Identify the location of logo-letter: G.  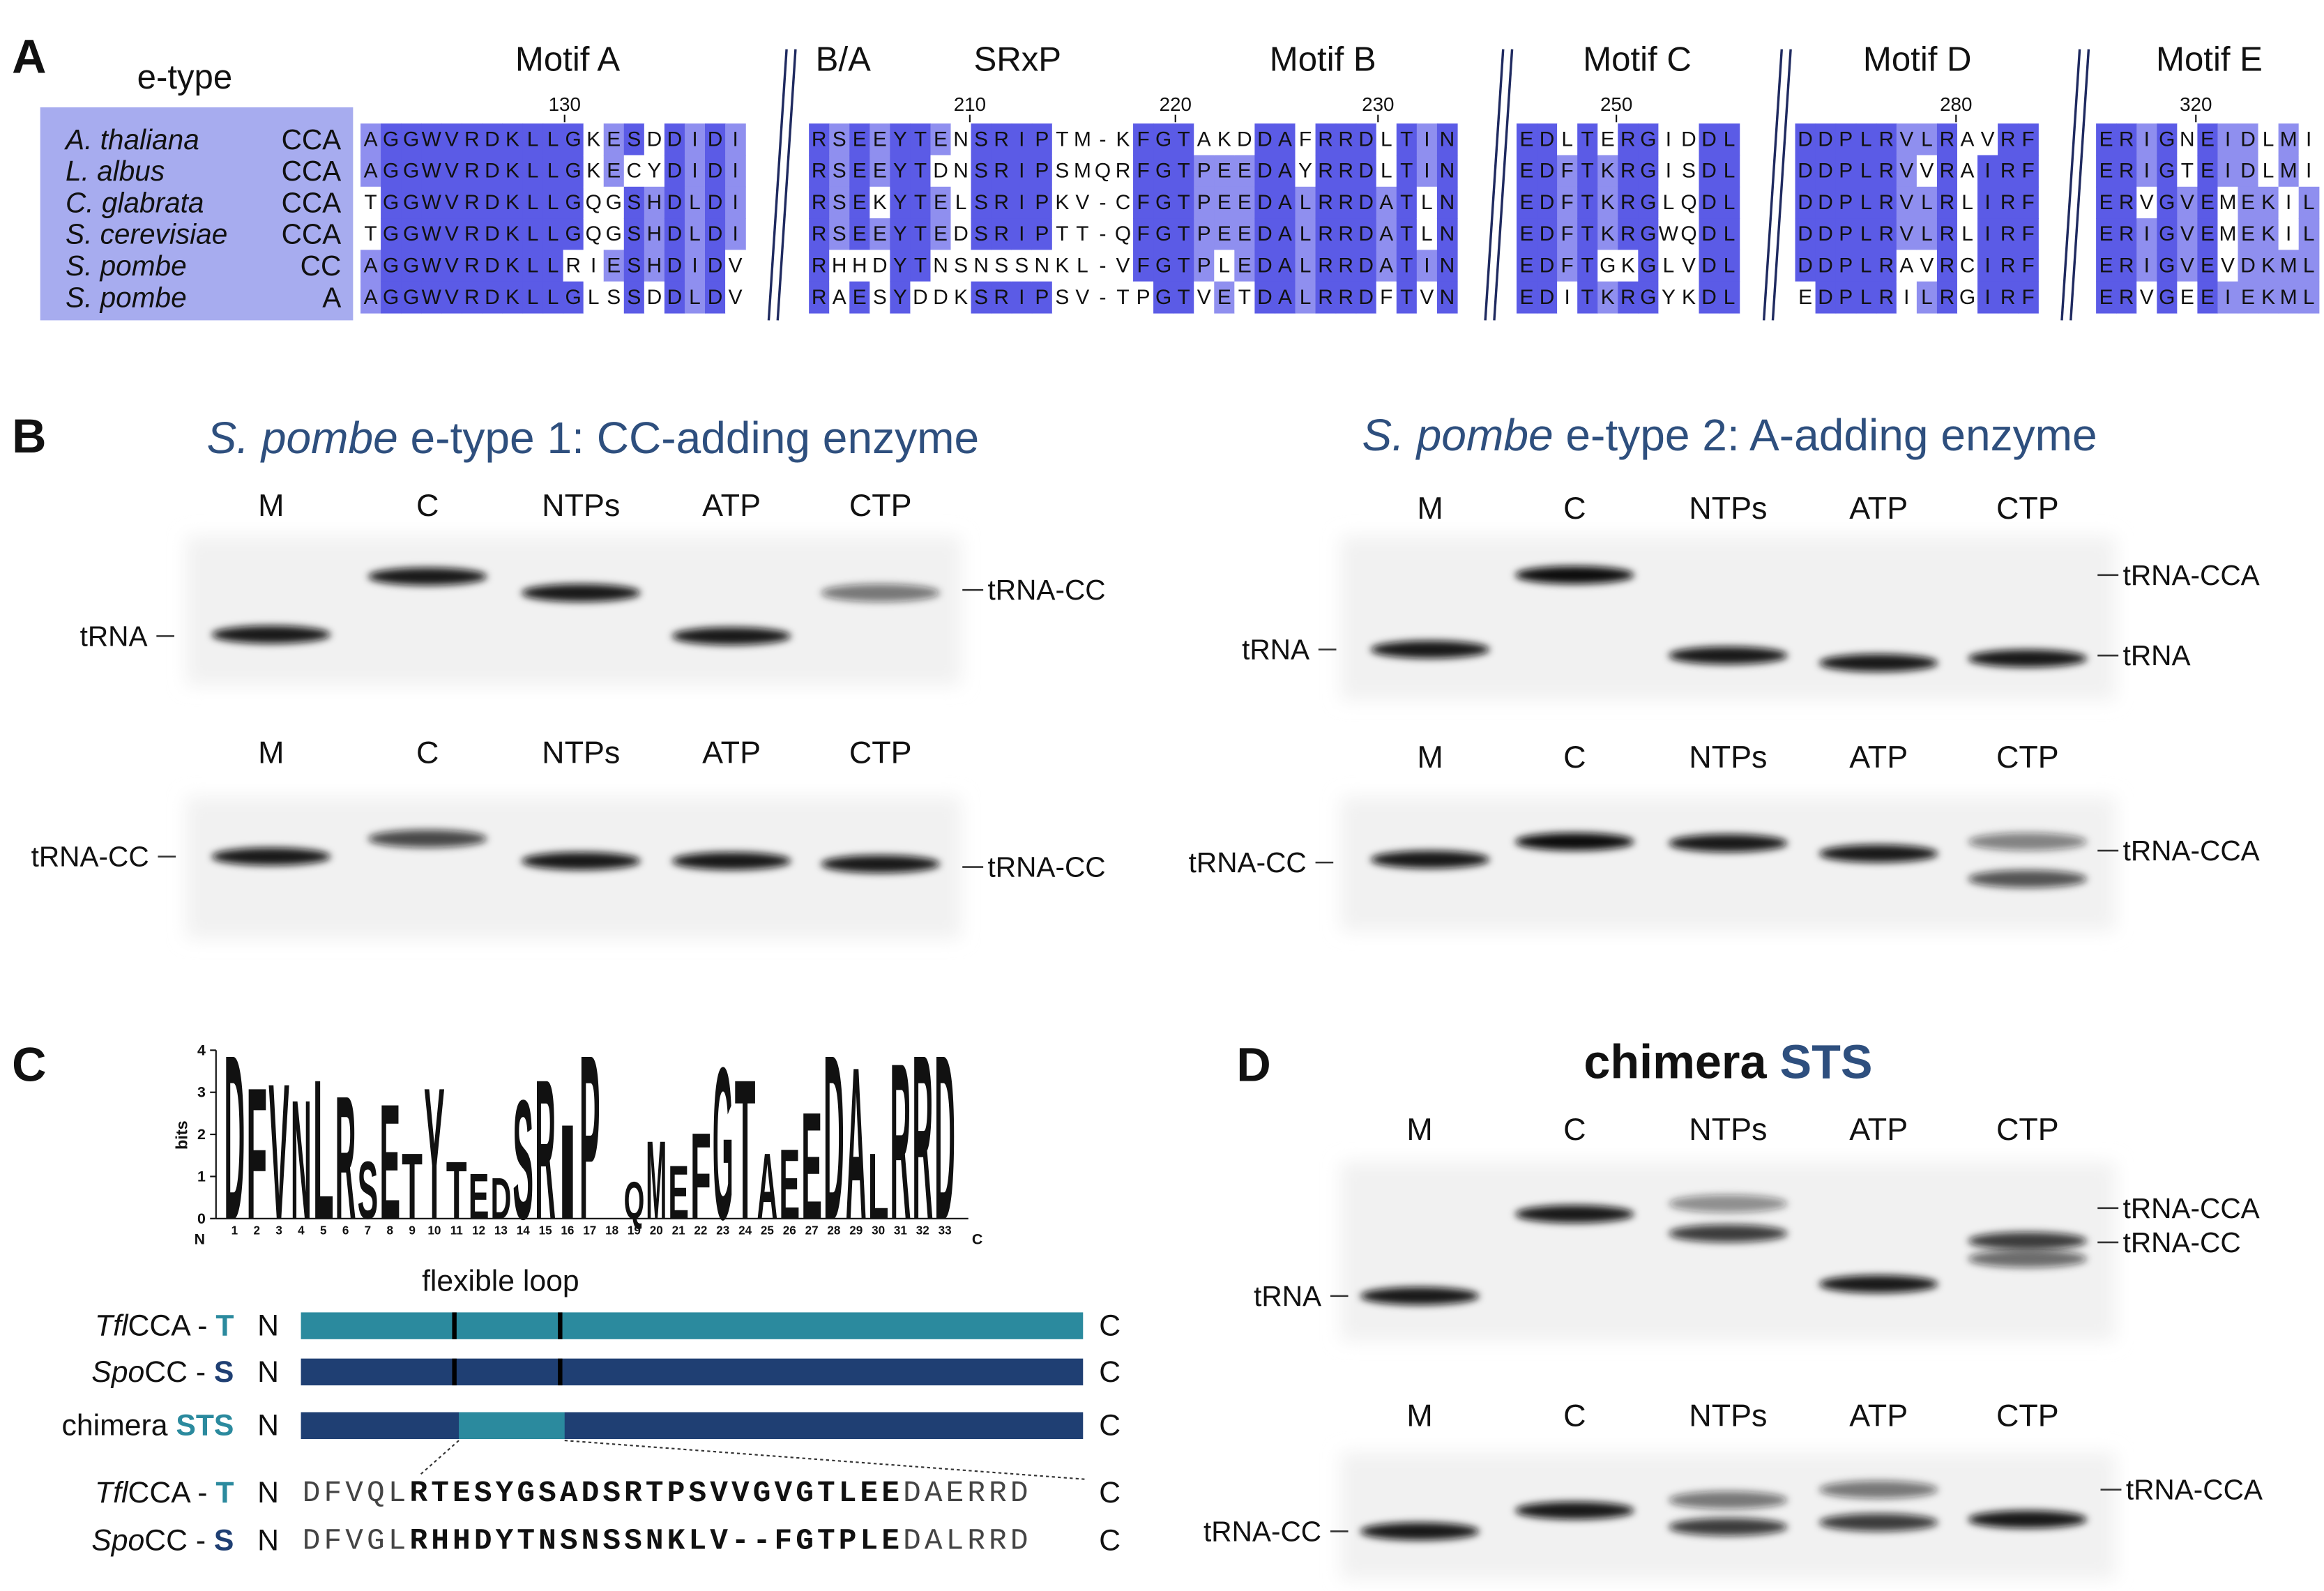
(723, 1143).